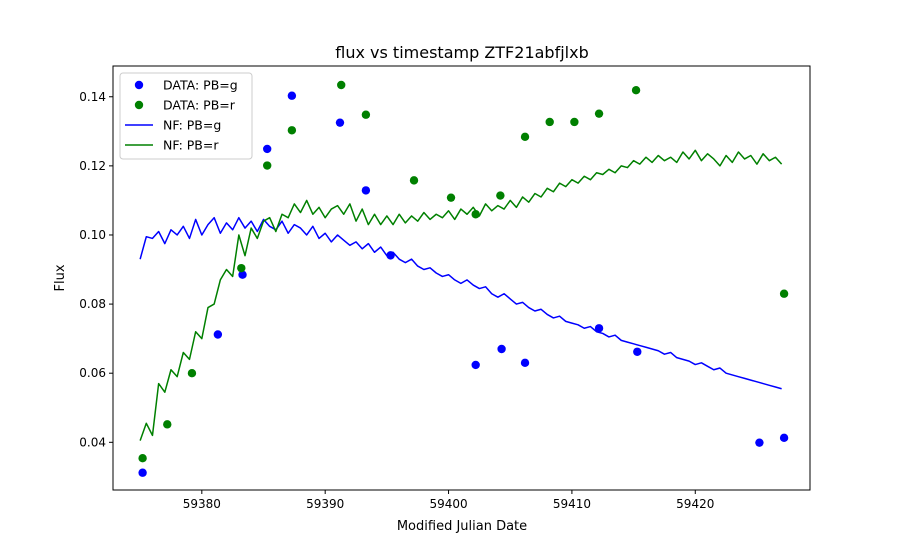  I want to click on x-tick-label: 59380, so click(202, 504).